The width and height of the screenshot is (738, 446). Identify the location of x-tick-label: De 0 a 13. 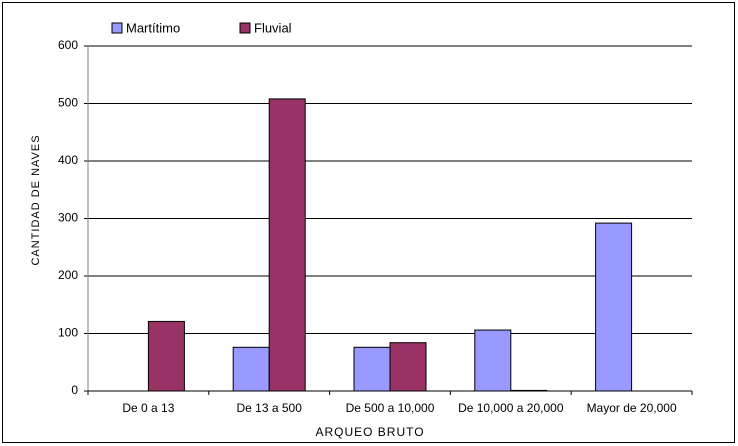
(148, 408).